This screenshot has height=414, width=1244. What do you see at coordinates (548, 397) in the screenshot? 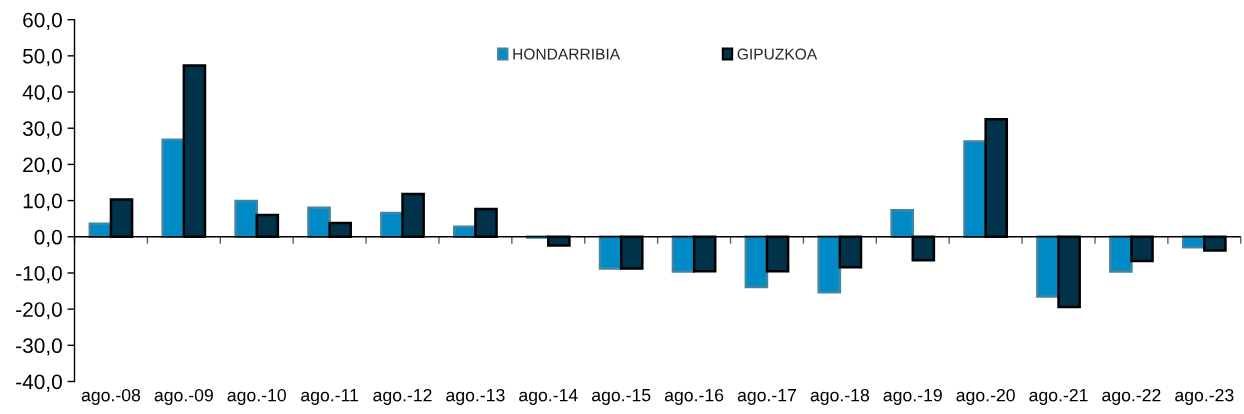
I see `x-tick-label: ago.-14` at bounding box center [548, 397].